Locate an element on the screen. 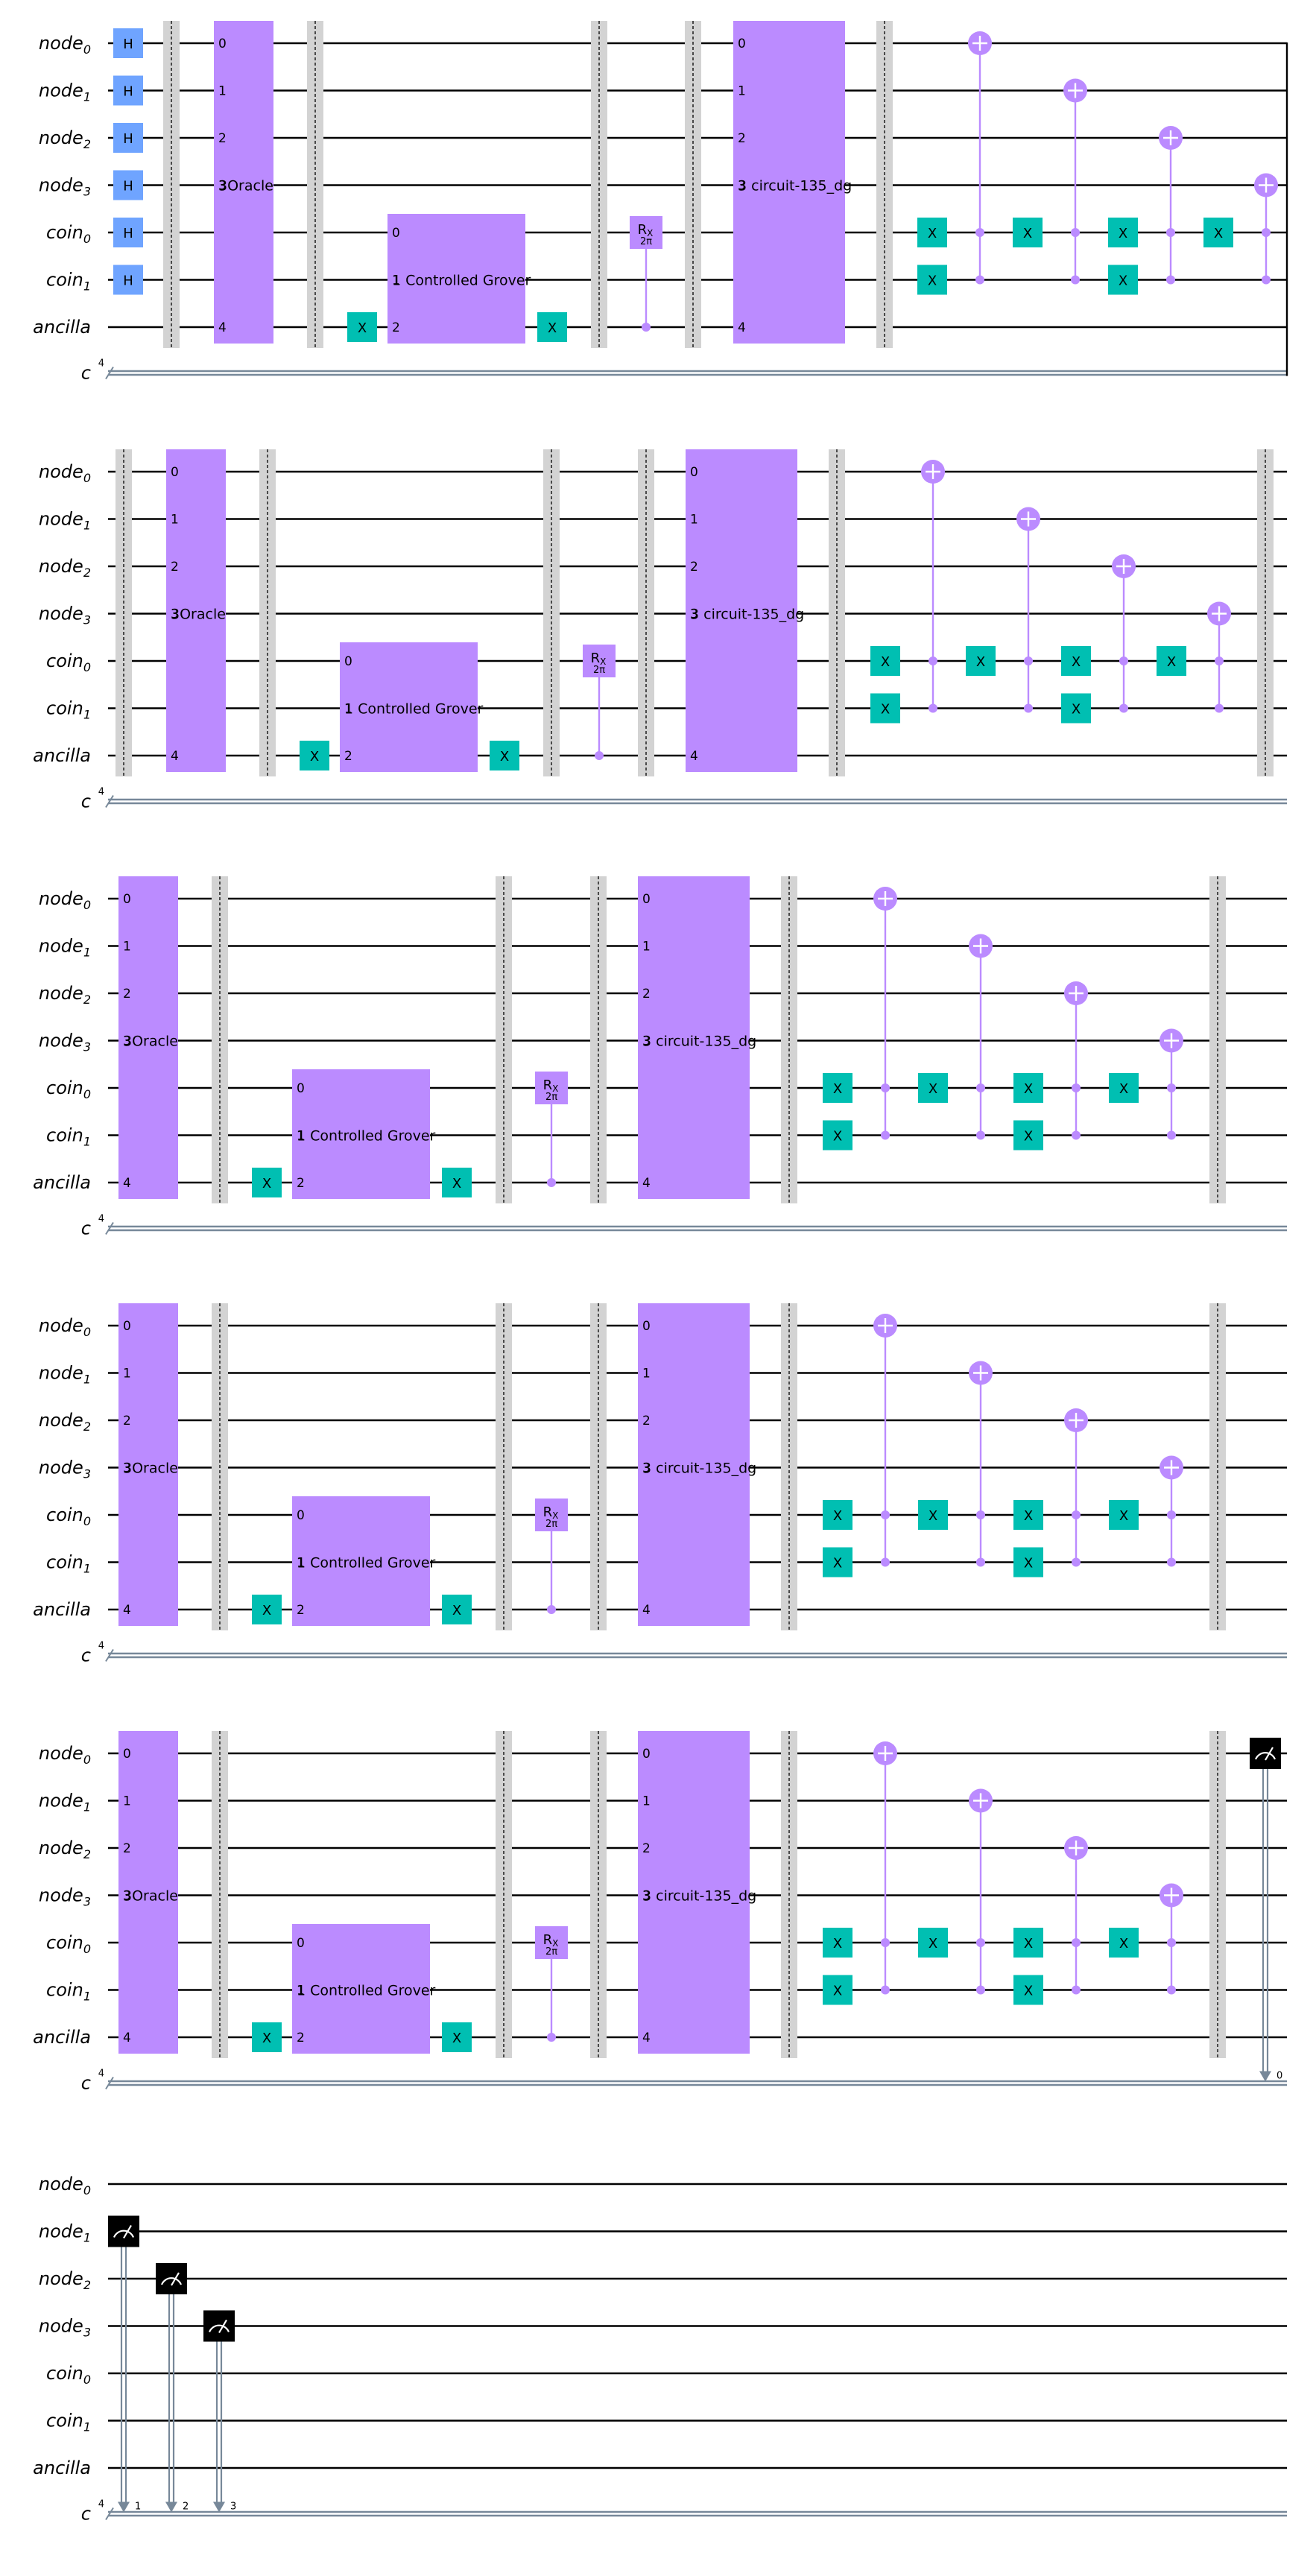 The width and height of the screenshot is (1316, 2576). controlled-grover-box-pin-label: 1 is located at coordinates (301, 1564).